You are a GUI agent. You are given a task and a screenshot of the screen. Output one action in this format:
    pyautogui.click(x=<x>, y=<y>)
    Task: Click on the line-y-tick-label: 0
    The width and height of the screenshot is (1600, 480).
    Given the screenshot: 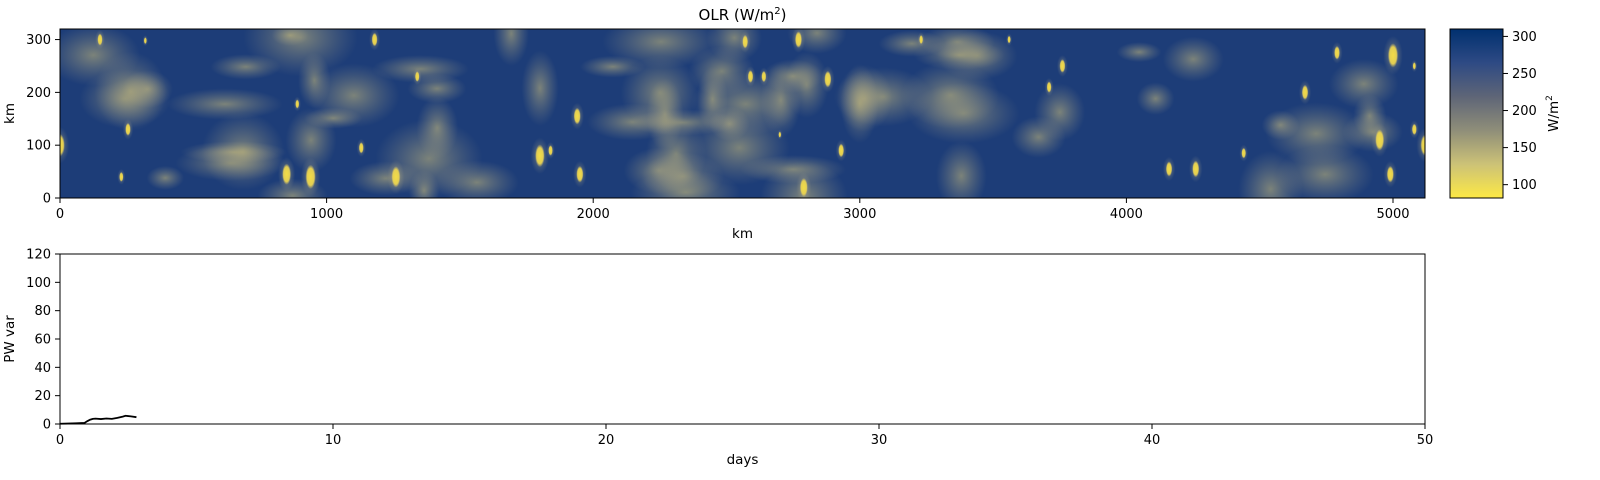 What is the action you would take?
    pyautogui.click(x=47, y=425)
    